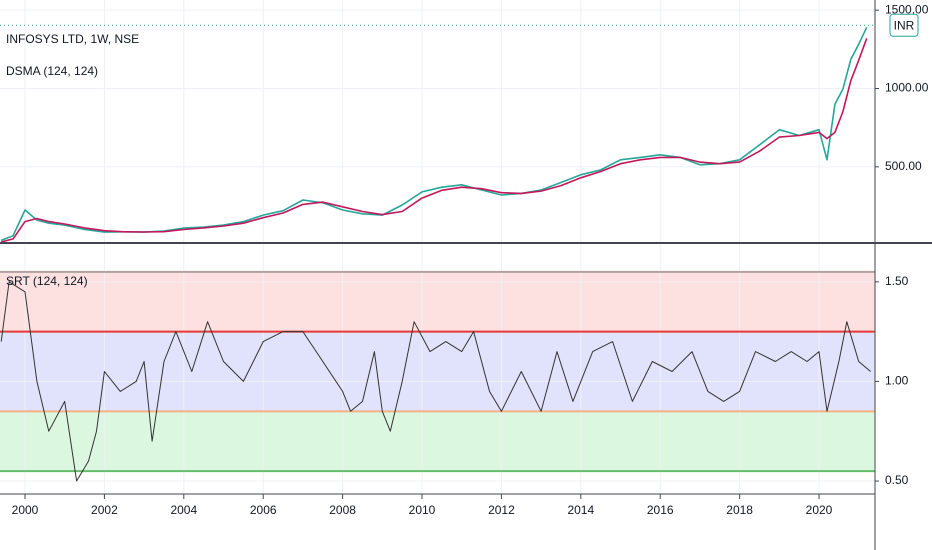 The image size is (932, 550). Describe the element at coordinates (72, 39) in the screenshot. I see `symbol-title: INFOSYS LTD, 1W, NSE` at that location.